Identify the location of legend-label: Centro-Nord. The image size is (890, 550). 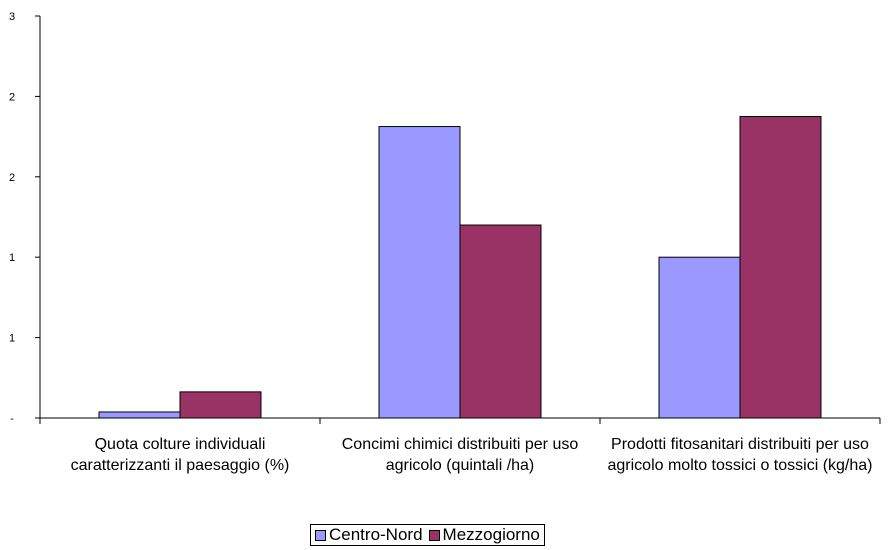
(376, 534).